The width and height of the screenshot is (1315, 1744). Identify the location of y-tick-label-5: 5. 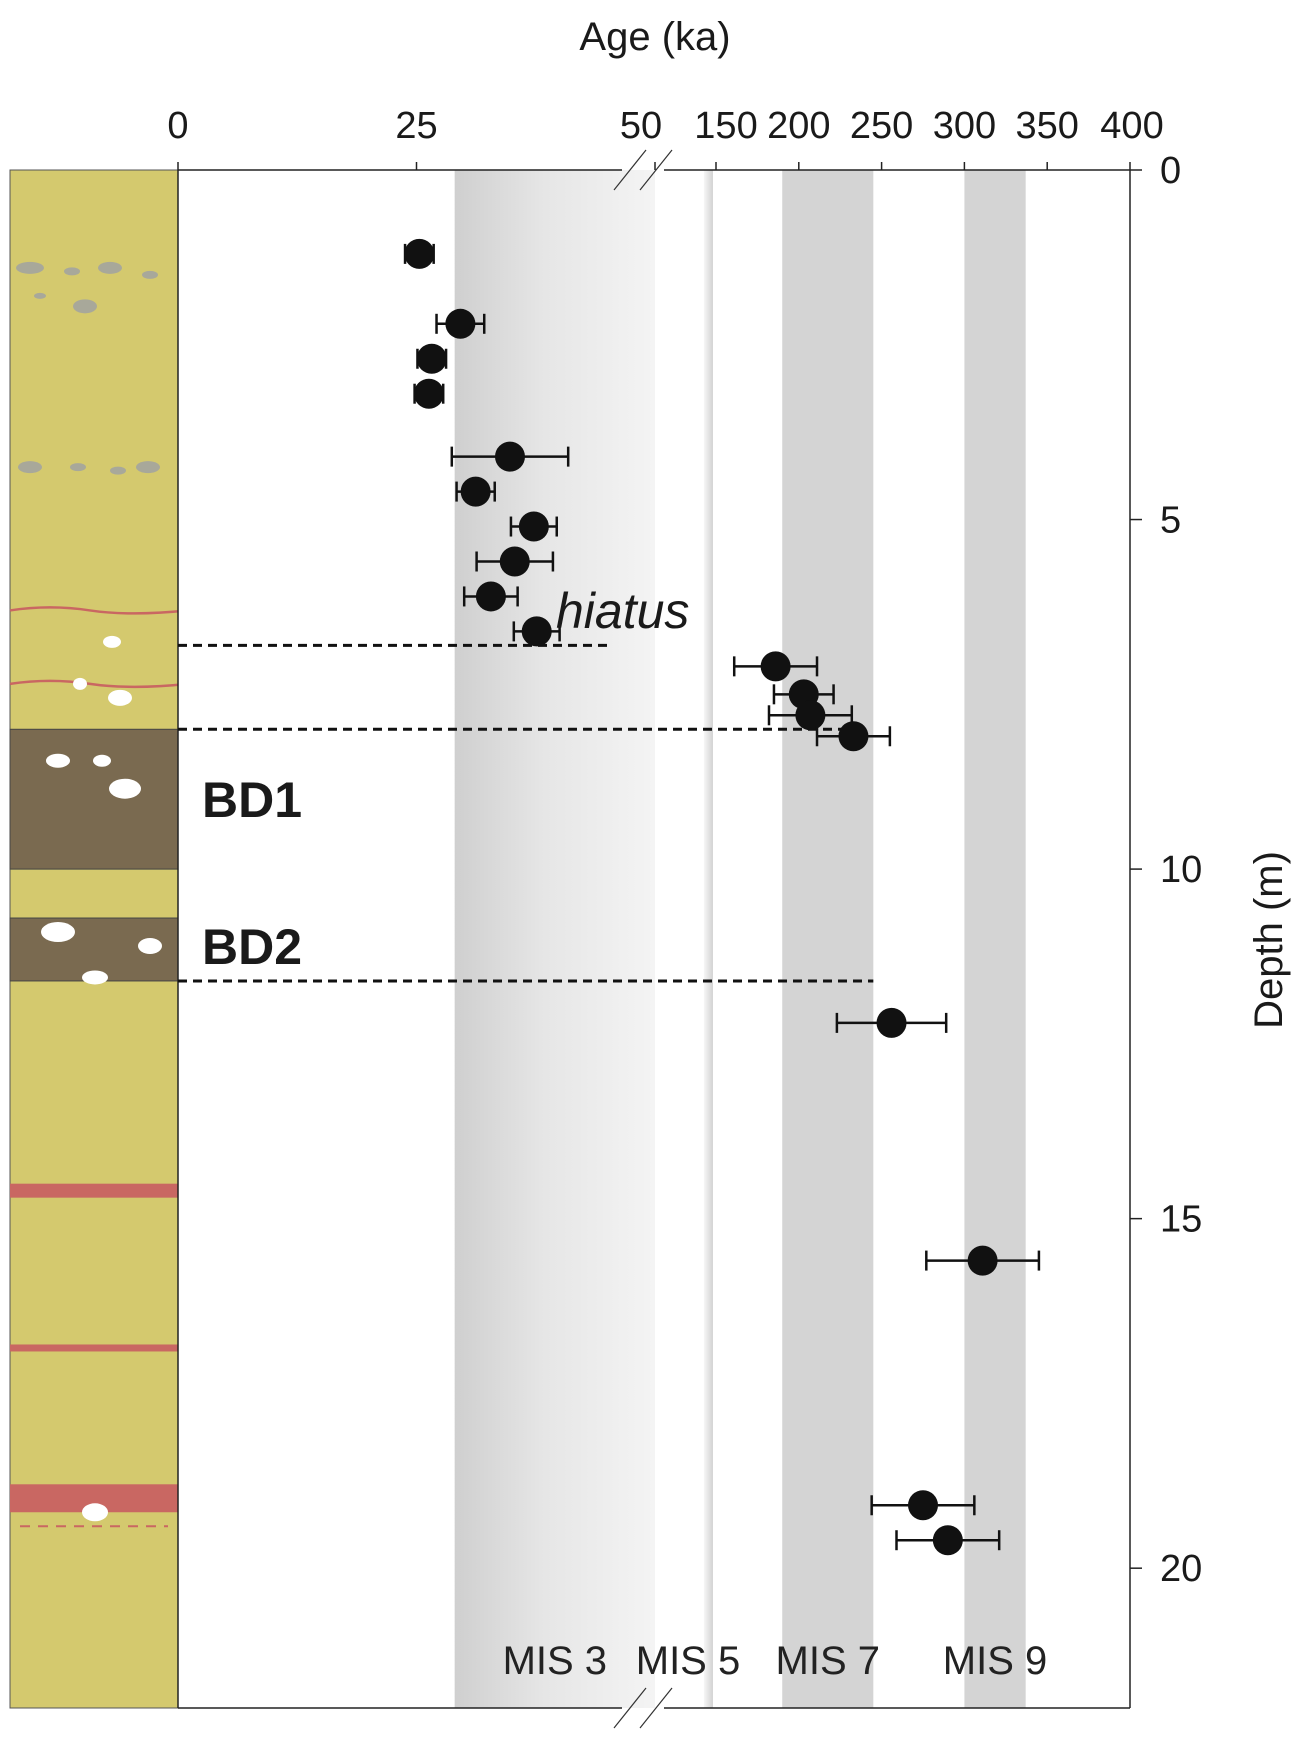
(1170, 521).